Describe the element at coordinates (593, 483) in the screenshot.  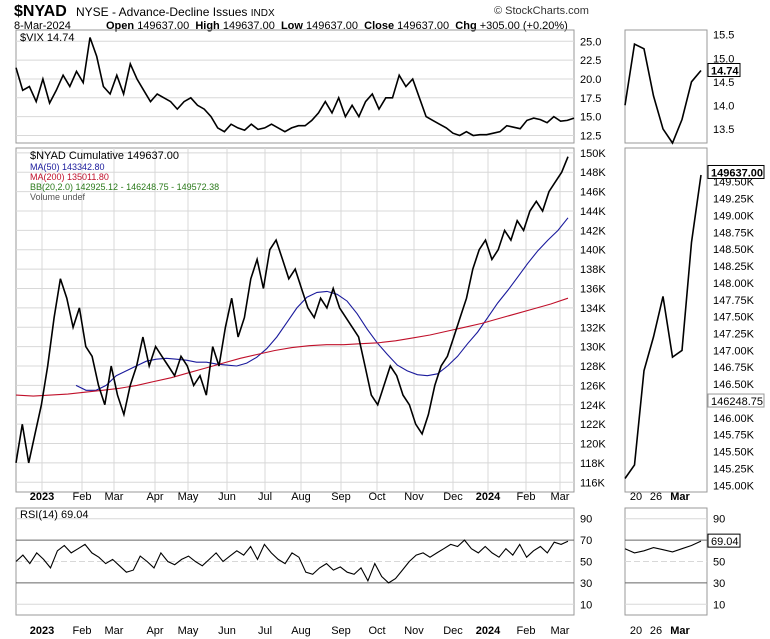
I see `nyad-tick-label: 116K` at that location.